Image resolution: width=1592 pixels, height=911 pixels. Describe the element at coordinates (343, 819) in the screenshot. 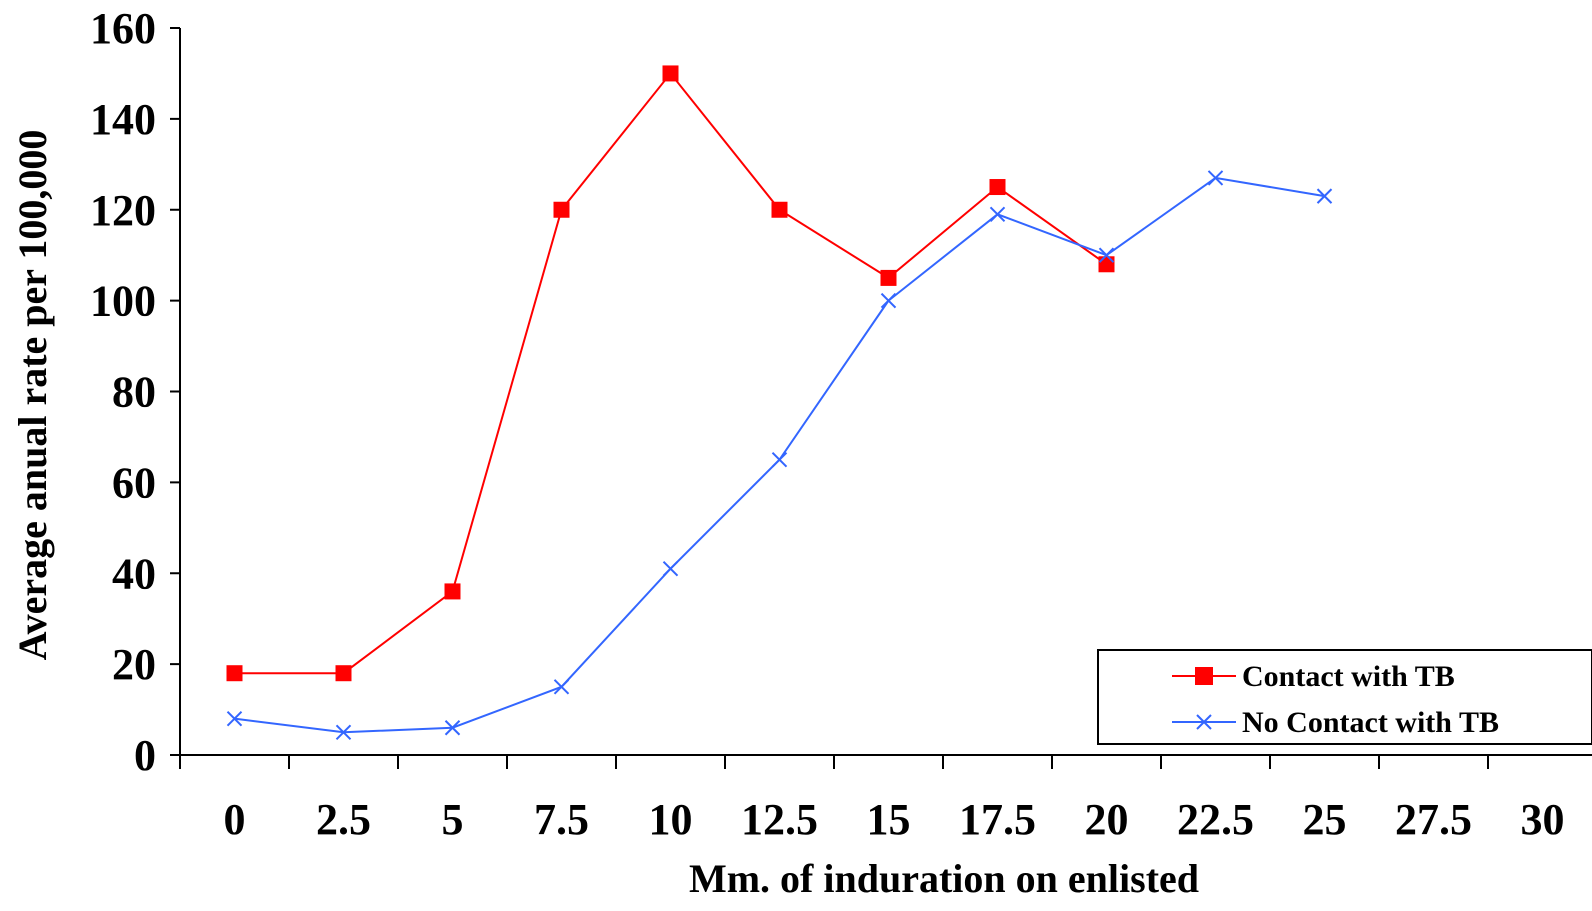

I see `x-tick-label: 2.5` at that location.